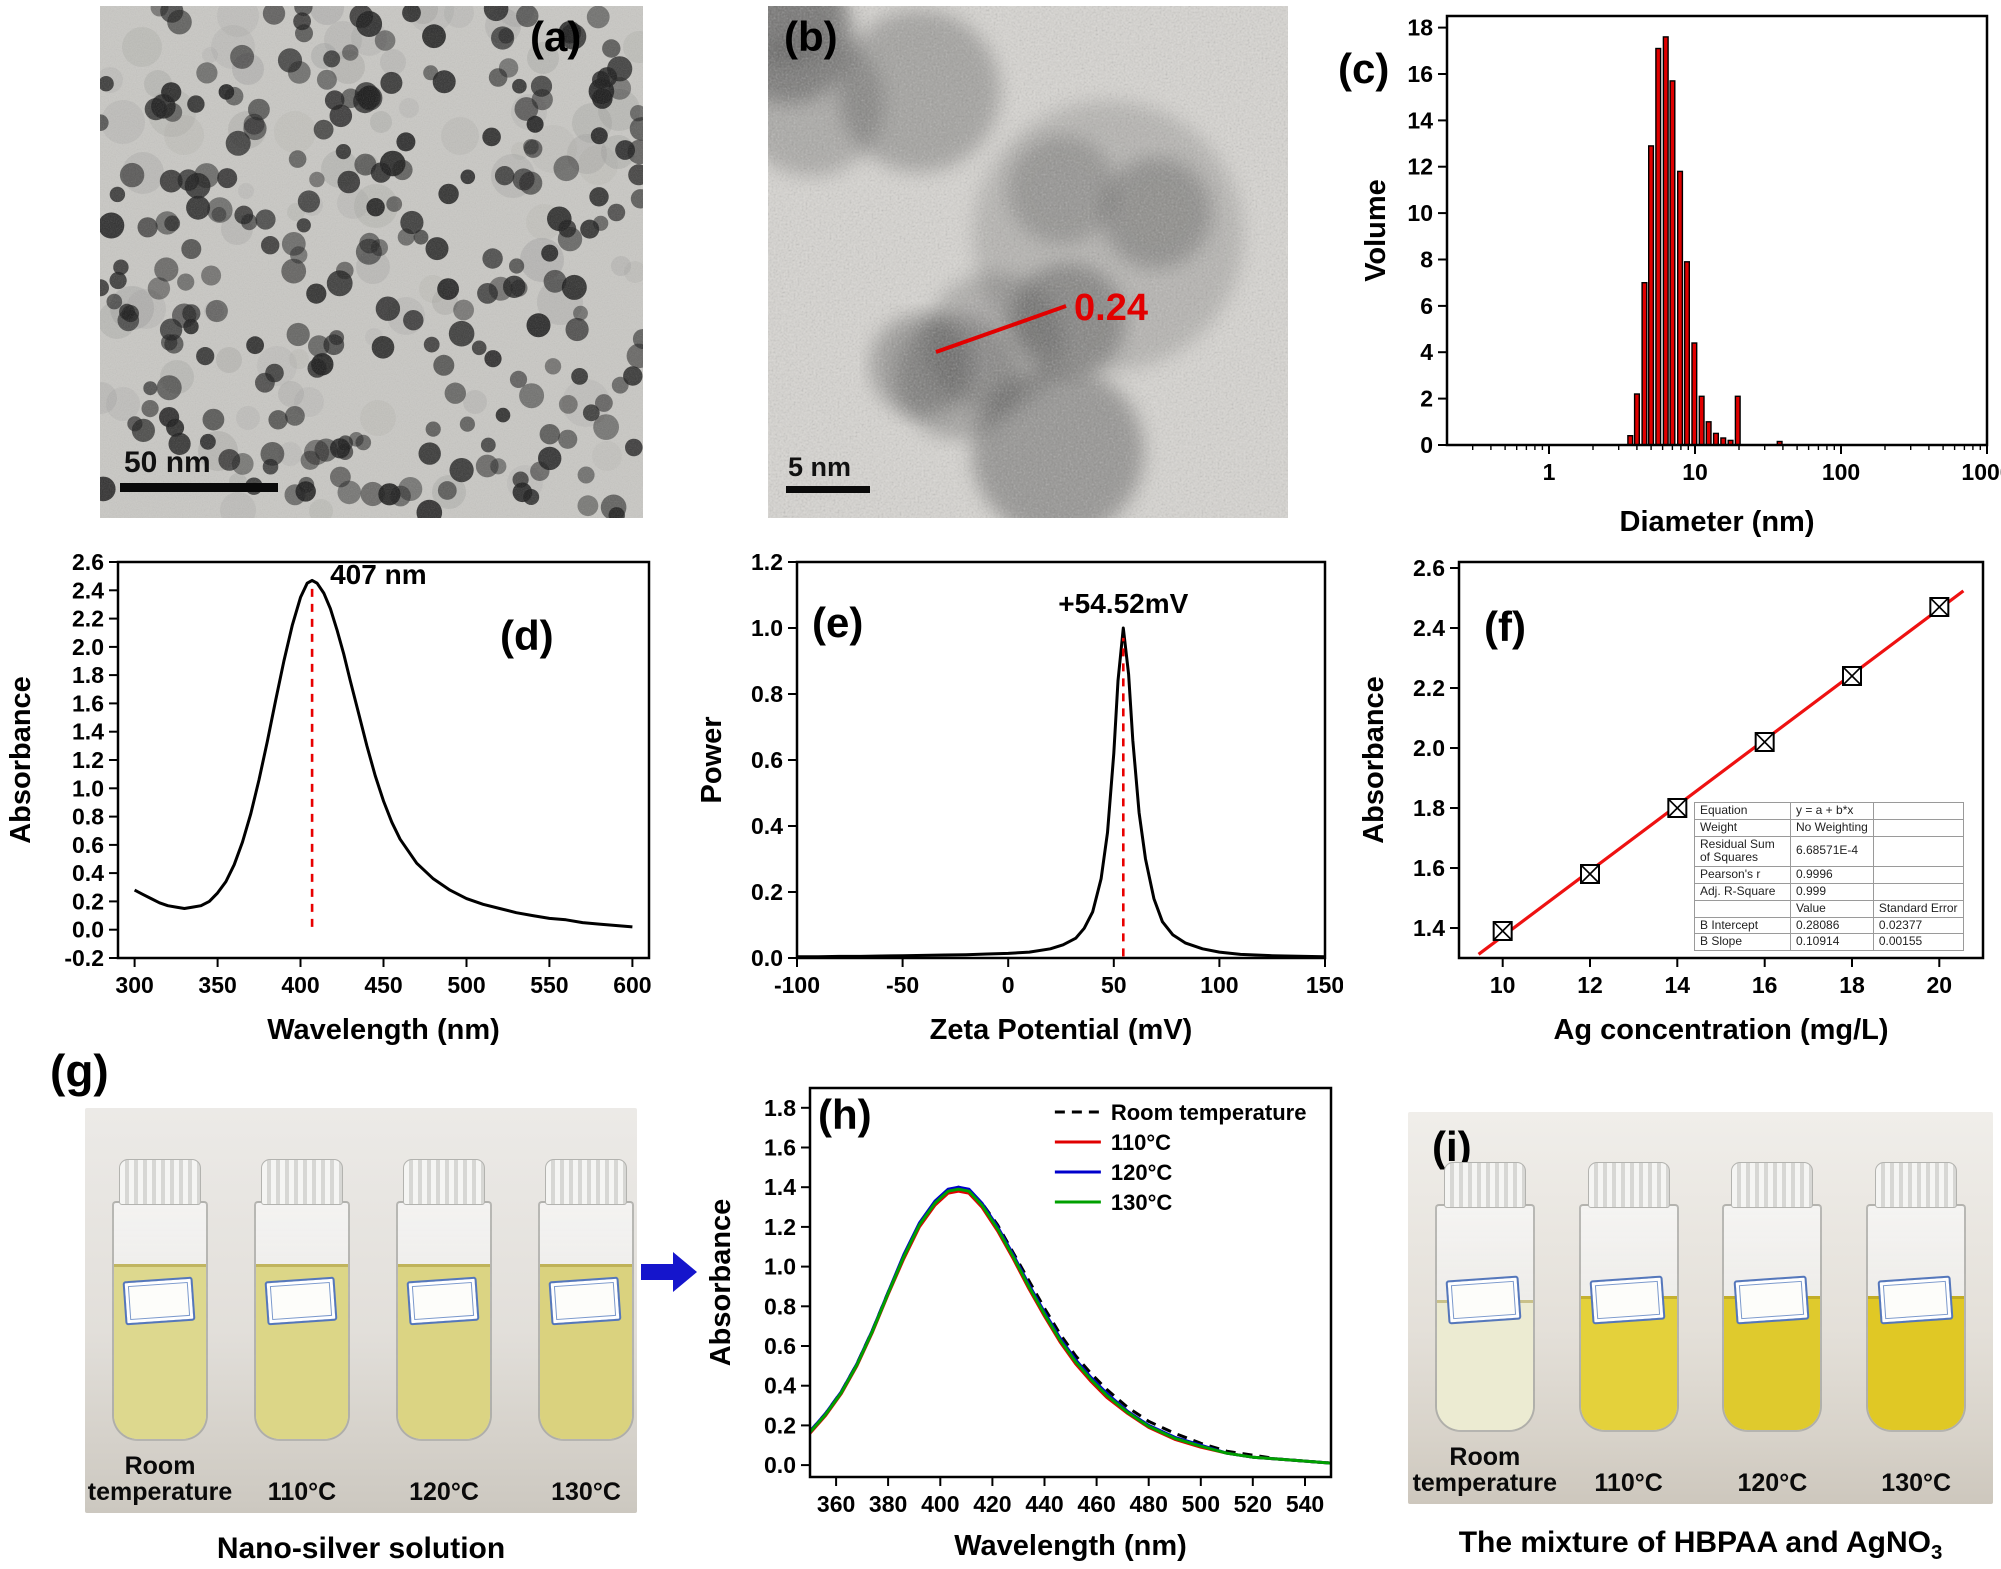 Image resolution: width=2001 pixels, height=1569 pixels. I want to click on x-tick-label: 420, so click(992, 1504).